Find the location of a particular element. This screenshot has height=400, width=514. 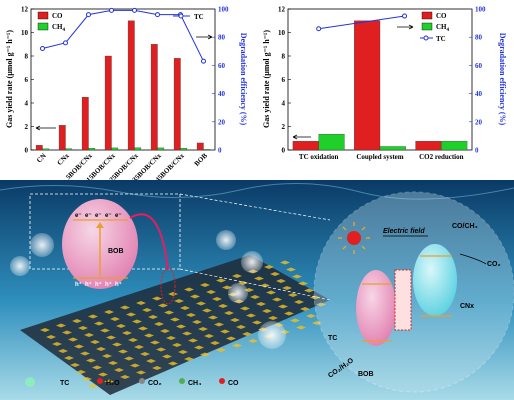

y-tick-label-1: 2 is located at coordinates (284, 127).